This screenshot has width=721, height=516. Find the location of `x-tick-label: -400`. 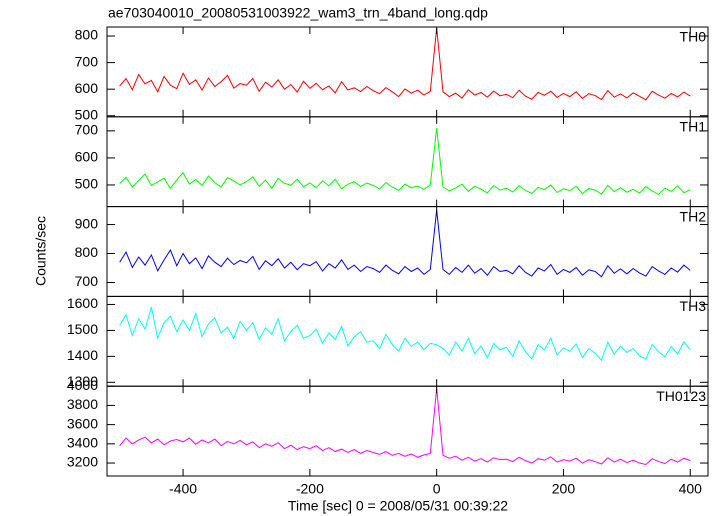

x-tick-label: -400 is located at coordinates (183, 489).